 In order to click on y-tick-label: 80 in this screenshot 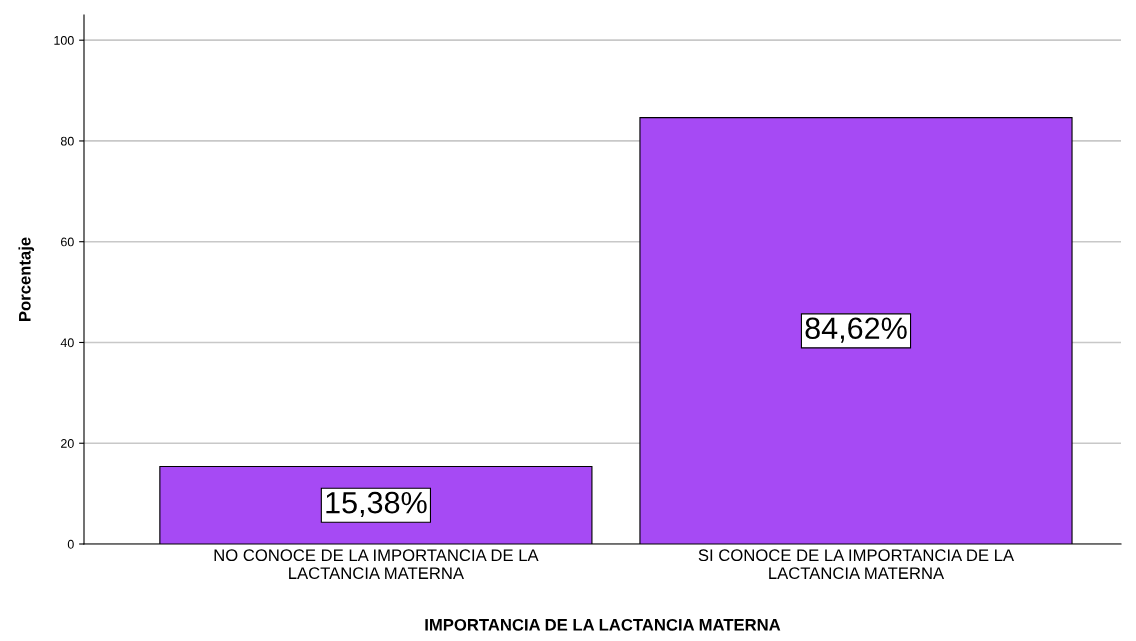, I will do `click(67, 141)`.